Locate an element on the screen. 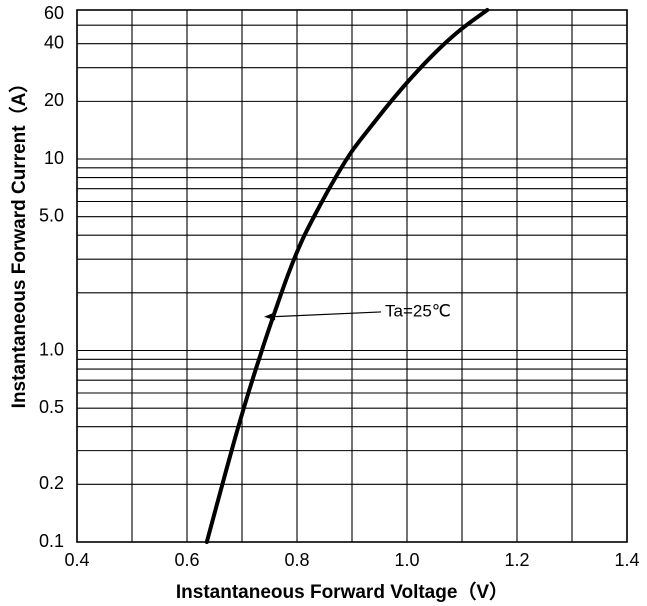  y-axis-ticks: 0.1 0.2 0.5 1.0 5.0 10 20 40 60 is located at coordinates (51, 277).